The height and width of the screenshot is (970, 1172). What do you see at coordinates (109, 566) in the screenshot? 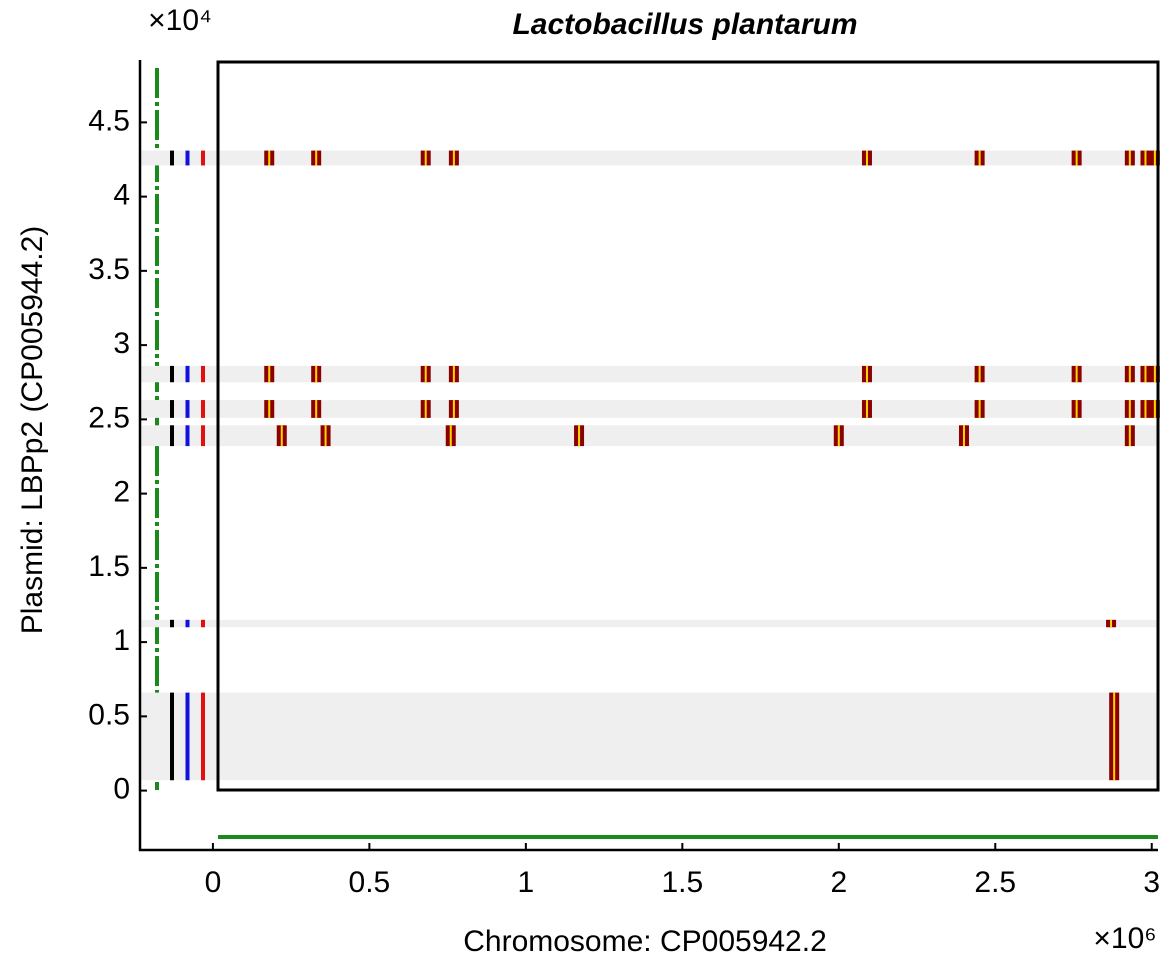
I see `y-tick-label: 1.5` at bounding box center [109, 566].